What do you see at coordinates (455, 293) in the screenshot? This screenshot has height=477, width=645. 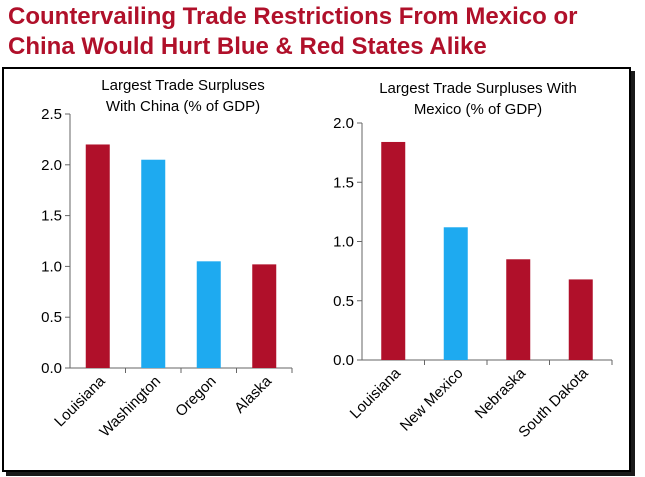 I see `bar-new-mexico` at bounding box center [455, 293].